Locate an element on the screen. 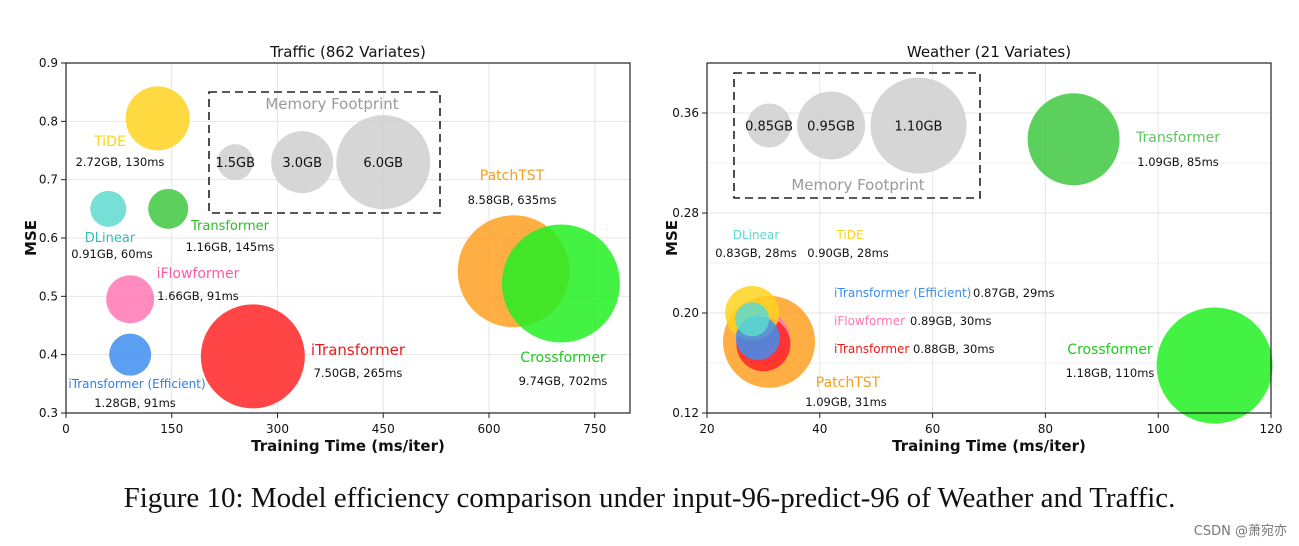 The width and height of the screenshot is (1299, 546). memory-legend-label: 0.85GB is located at coordinates (769, 127).